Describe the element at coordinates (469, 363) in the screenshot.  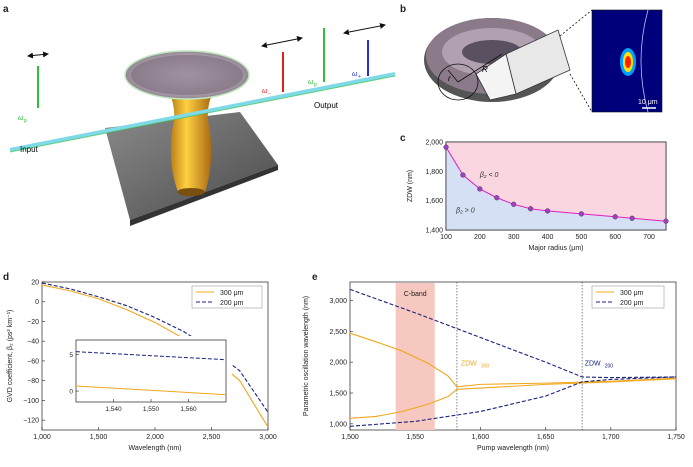
I see `zdw300-label: ZDW` at that location.